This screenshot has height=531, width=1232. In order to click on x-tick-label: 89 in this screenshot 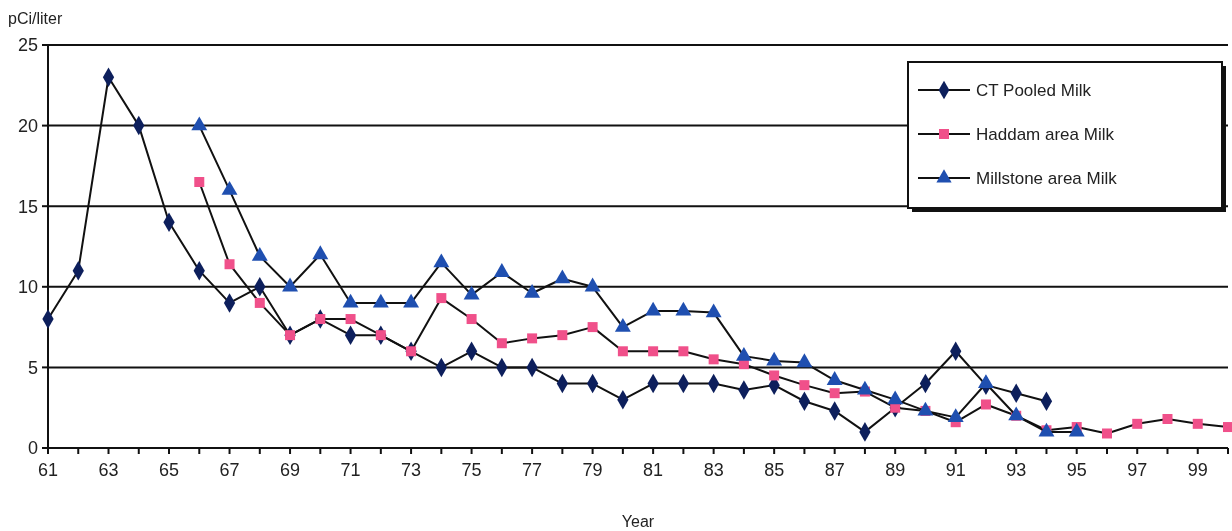, I will do `click(895, 470)`.